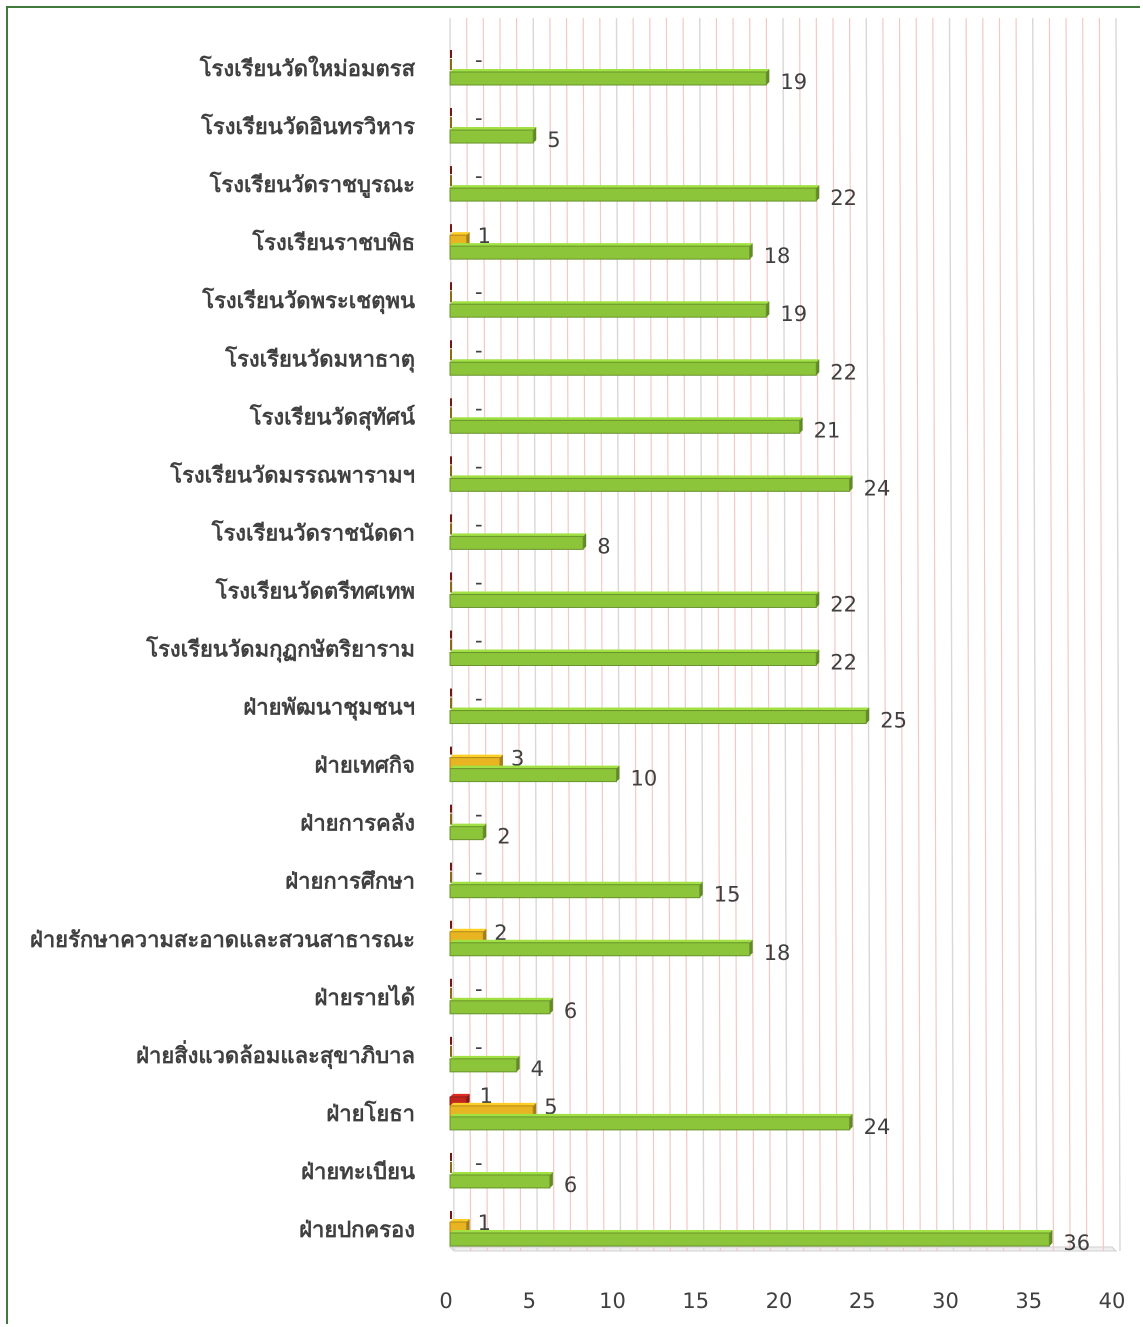 The height and width of the screenshot is (1327, 1143). What do you see at coordinates (877, 488) in the screenshot?
I see `data-label: 24` at bounding box center [877, 488].